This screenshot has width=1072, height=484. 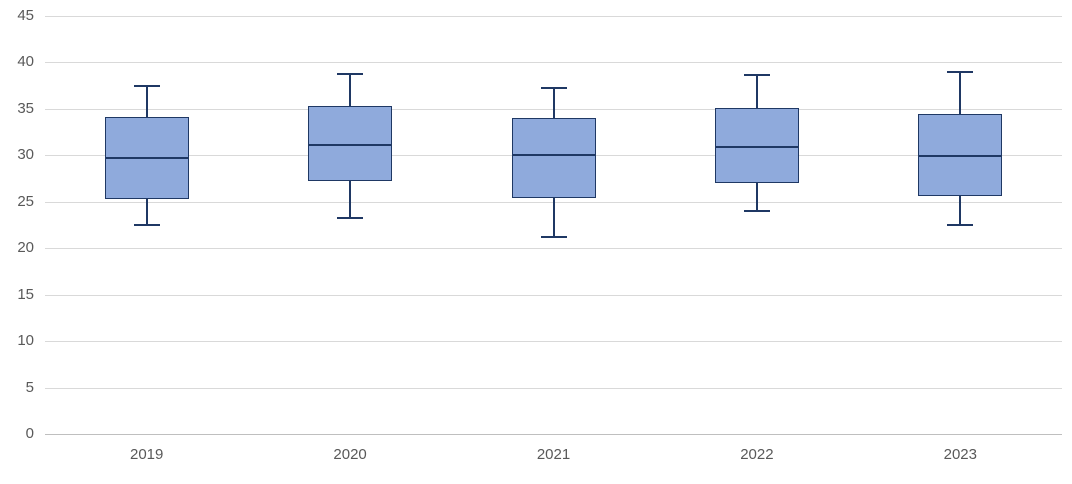 I want to click on x-tick-label-2022: 2022, so click(x=757, y=454).